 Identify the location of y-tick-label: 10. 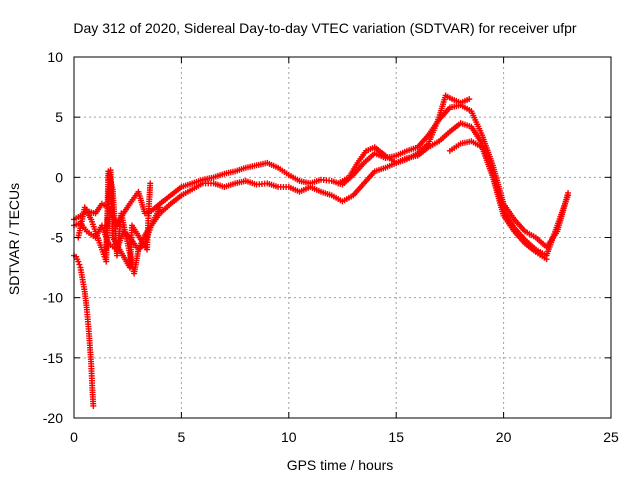
(55, 57).